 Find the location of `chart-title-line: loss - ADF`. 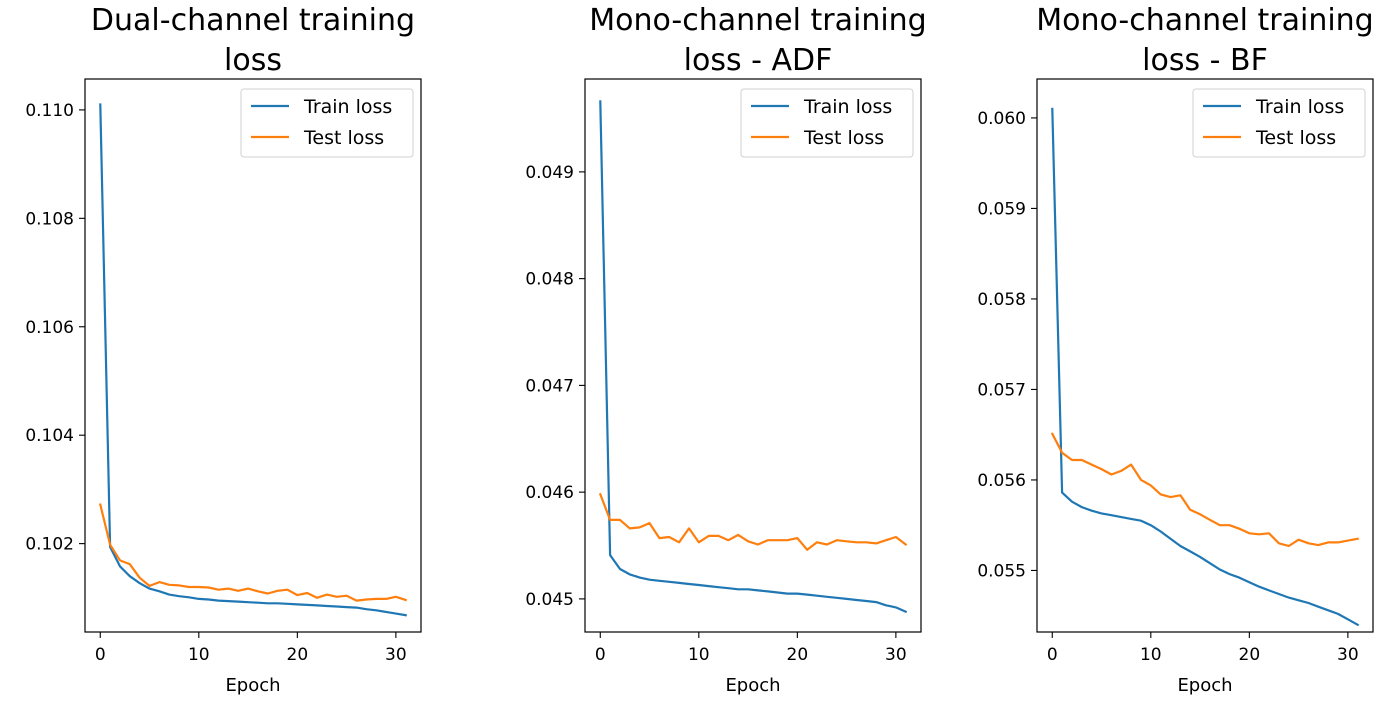

chart-title-line: loss - ADF is located at coordinates (758, 60).